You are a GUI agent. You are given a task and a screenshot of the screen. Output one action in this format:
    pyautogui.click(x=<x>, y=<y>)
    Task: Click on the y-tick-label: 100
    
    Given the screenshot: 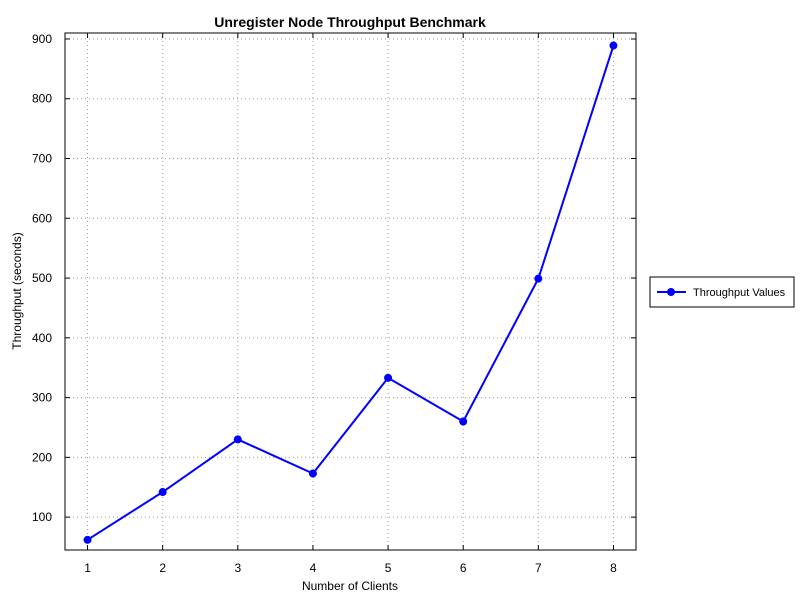 What is the action you would take?
    pyautogui.click(x=42, y=517)
    